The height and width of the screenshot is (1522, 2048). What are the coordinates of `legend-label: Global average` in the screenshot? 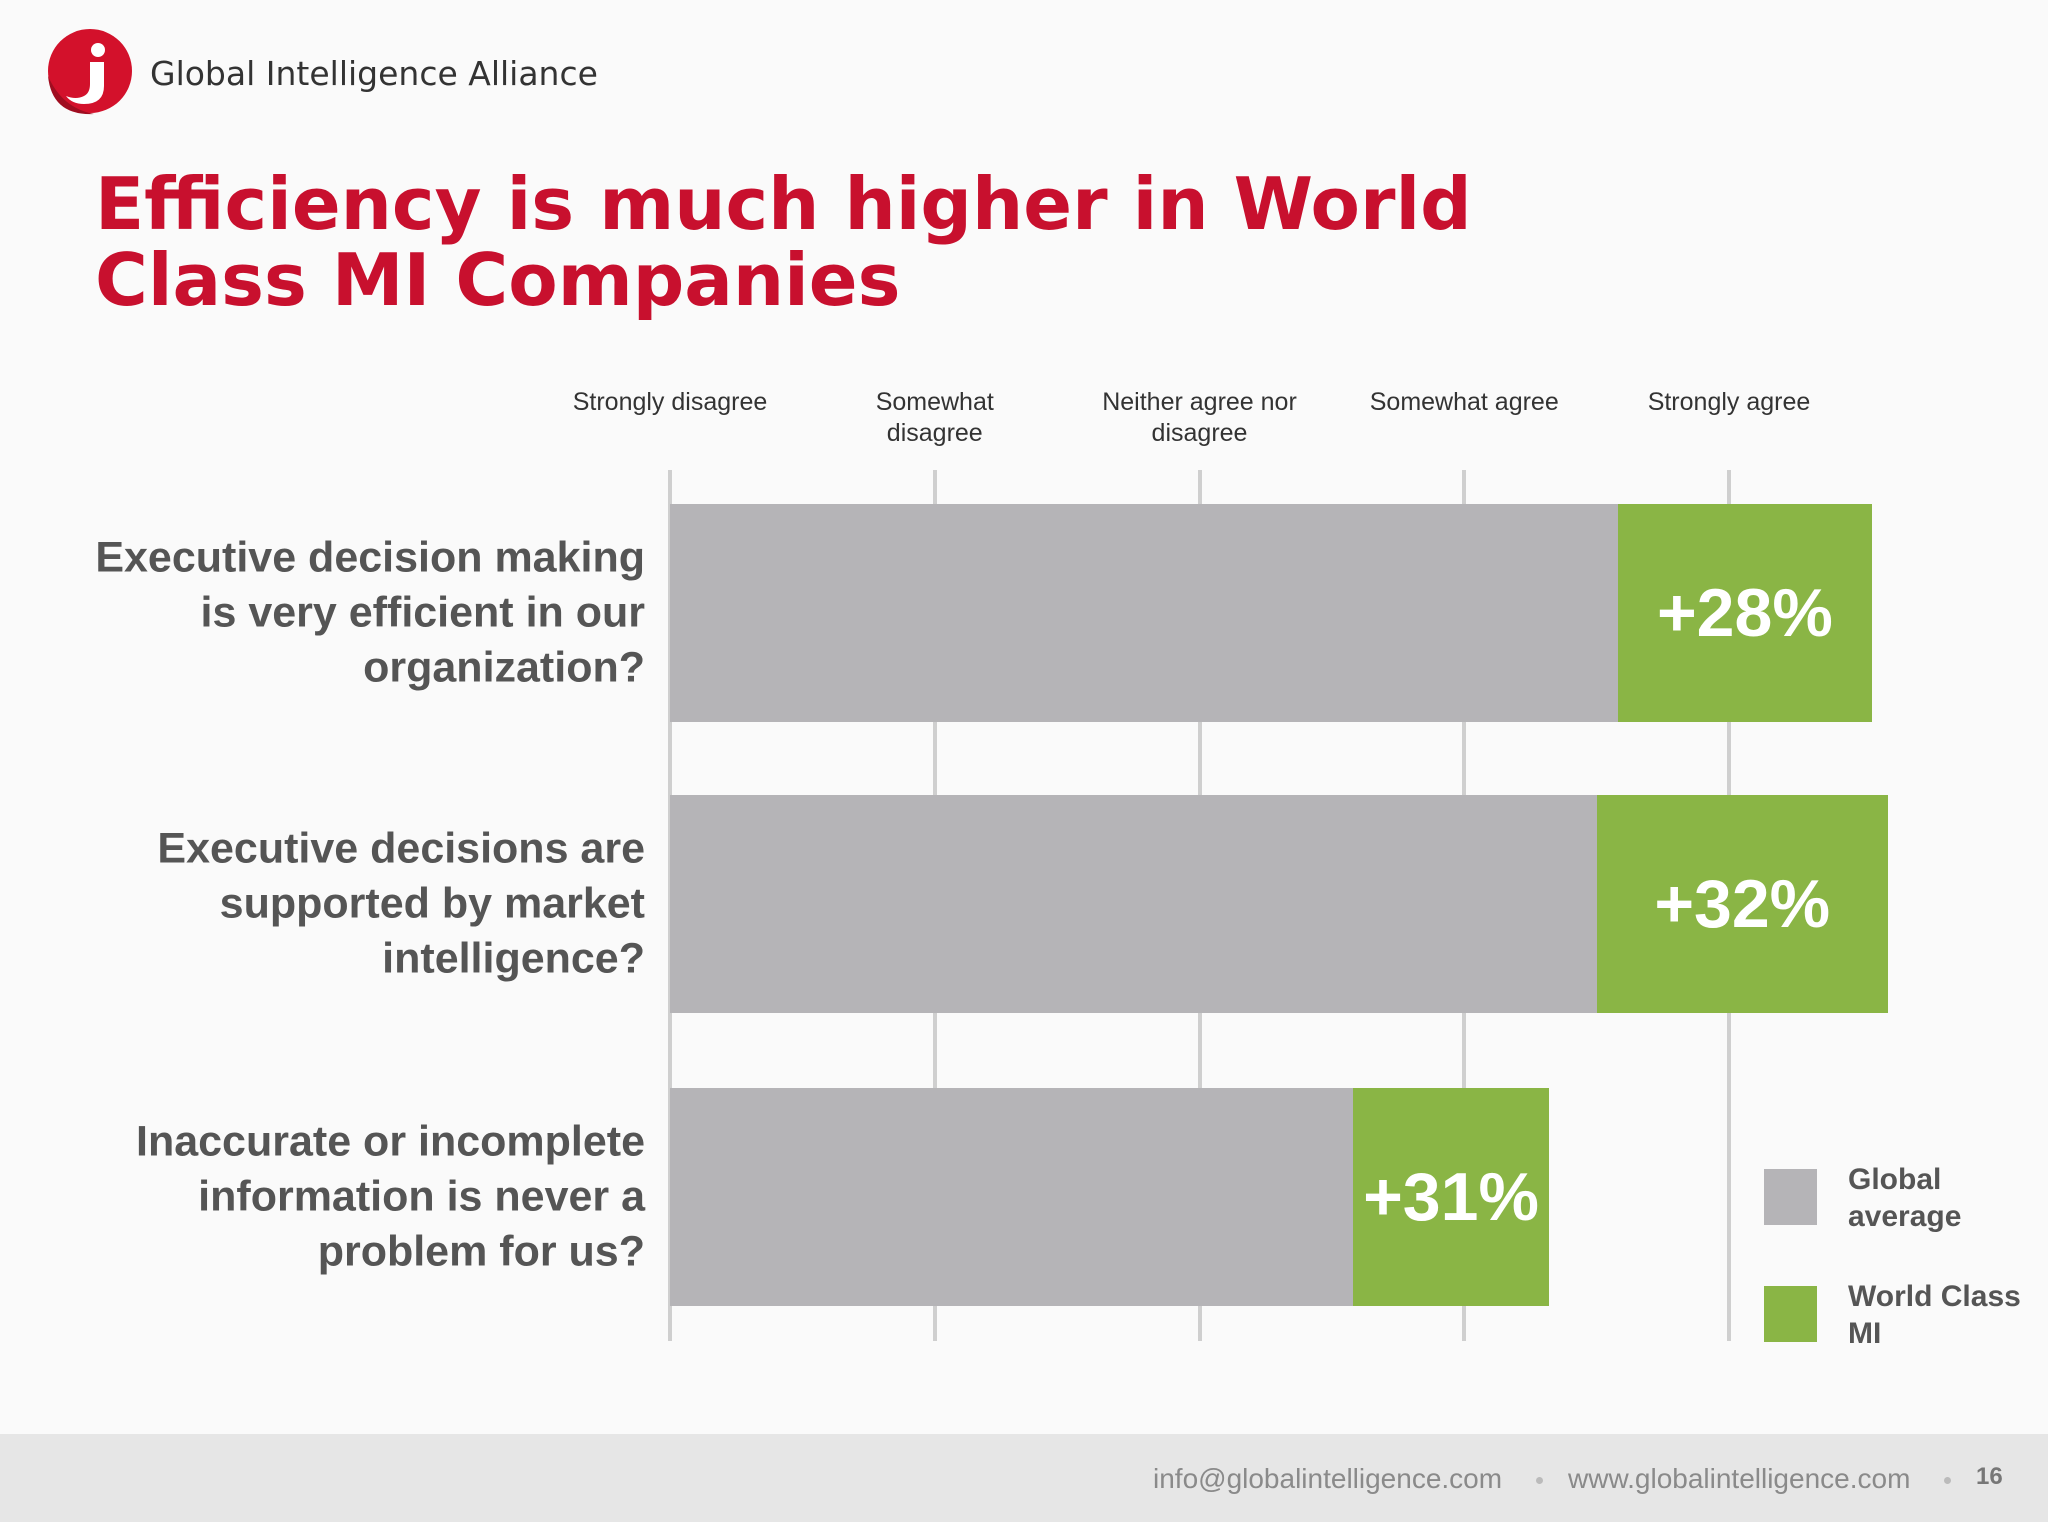 It's located at (1905, 1198).